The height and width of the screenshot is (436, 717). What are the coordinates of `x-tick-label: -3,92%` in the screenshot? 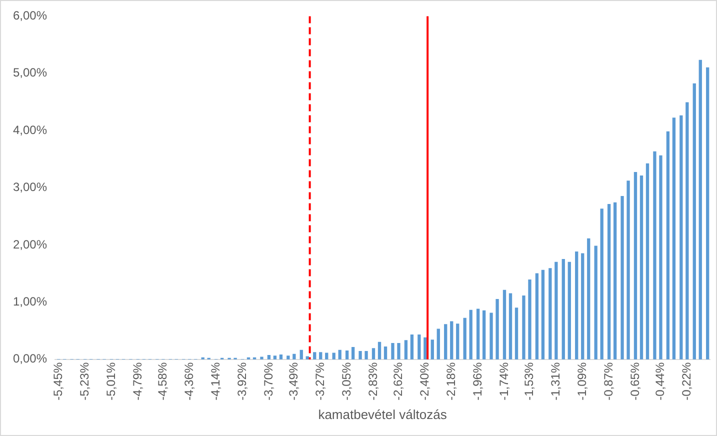 It's located at (241, 381).